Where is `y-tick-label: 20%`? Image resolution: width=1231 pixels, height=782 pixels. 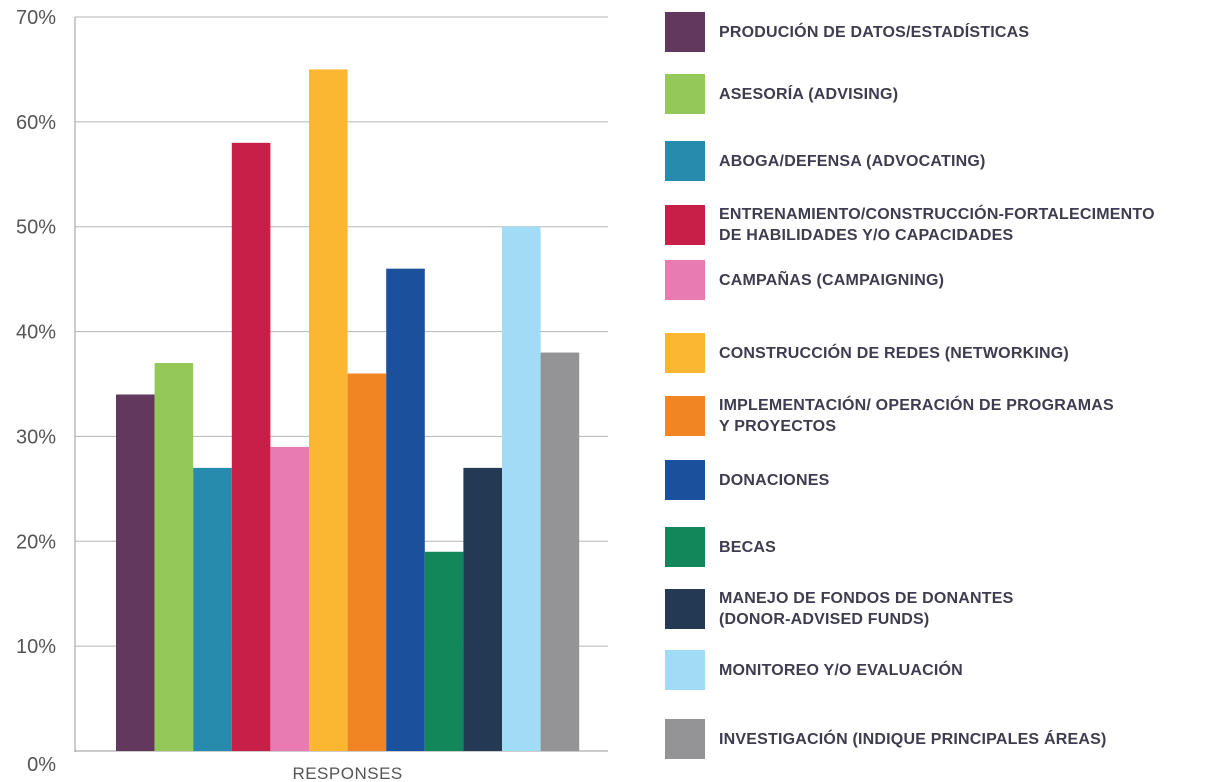 y-tick-label: 20% is located at coordinates (36, 542).